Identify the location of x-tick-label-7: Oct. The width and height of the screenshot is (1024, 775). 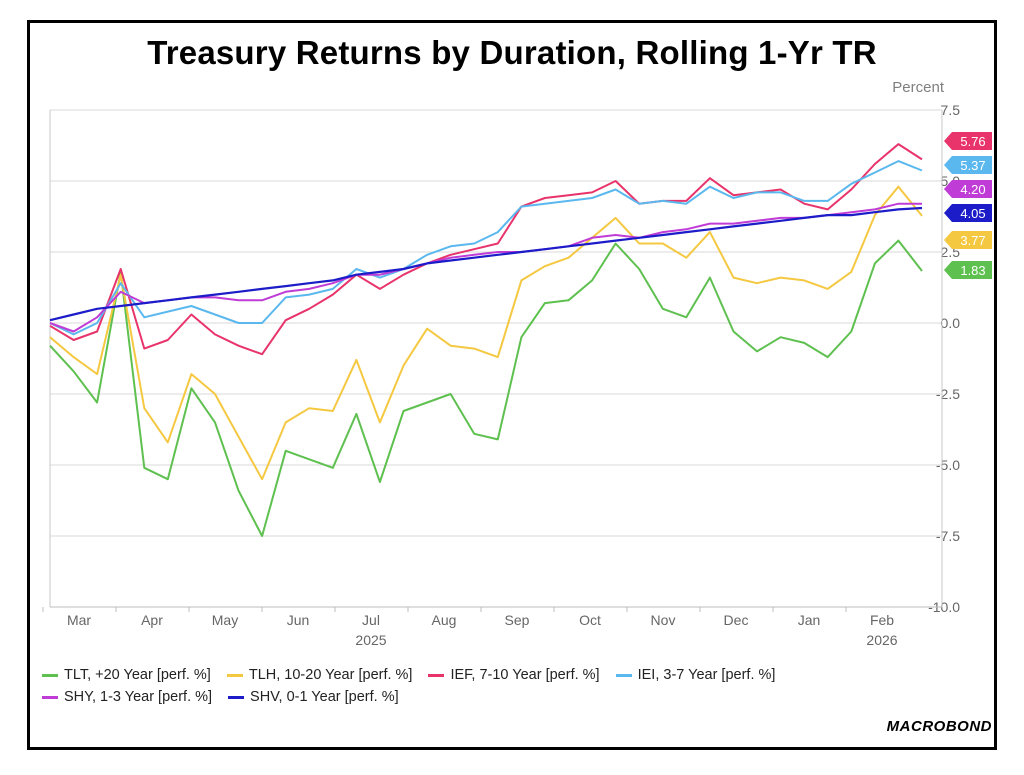
(590, 620).